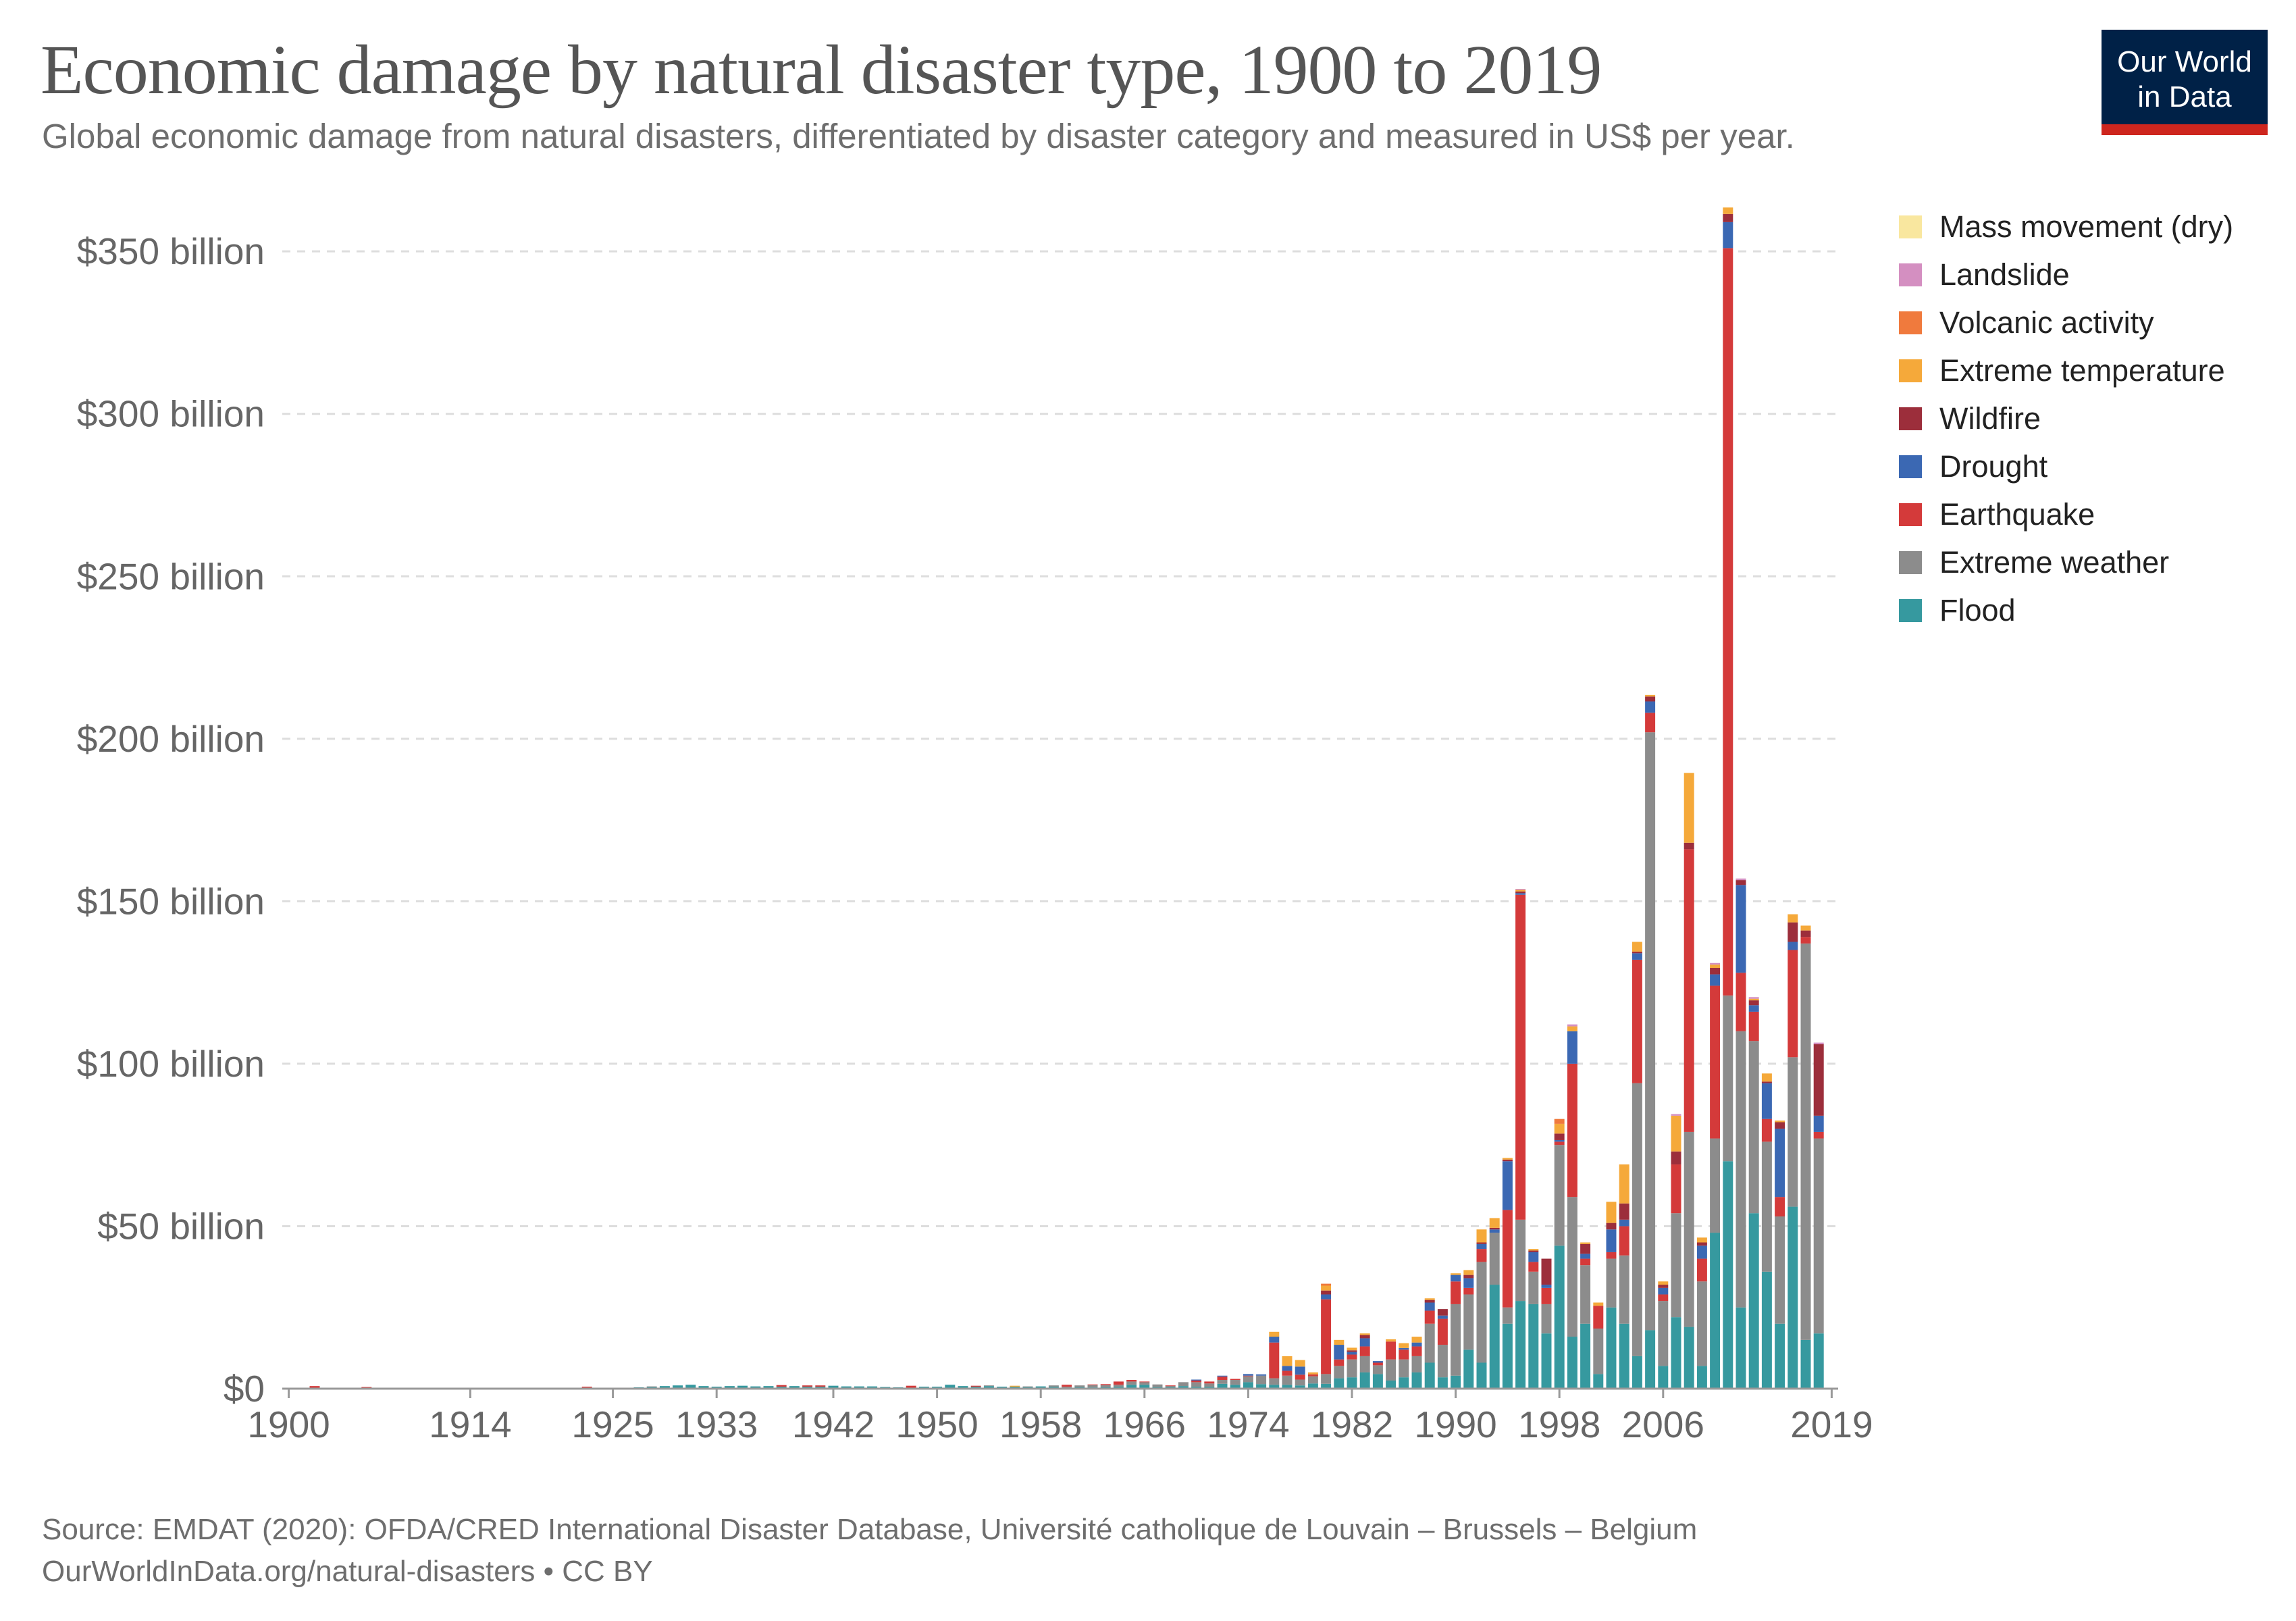 Image resolution: width=2296 pixels, height=1621 pixels. Describe the element at coordinates (1312, 1380) in the screenshot. I see `bar-1979` at that location.